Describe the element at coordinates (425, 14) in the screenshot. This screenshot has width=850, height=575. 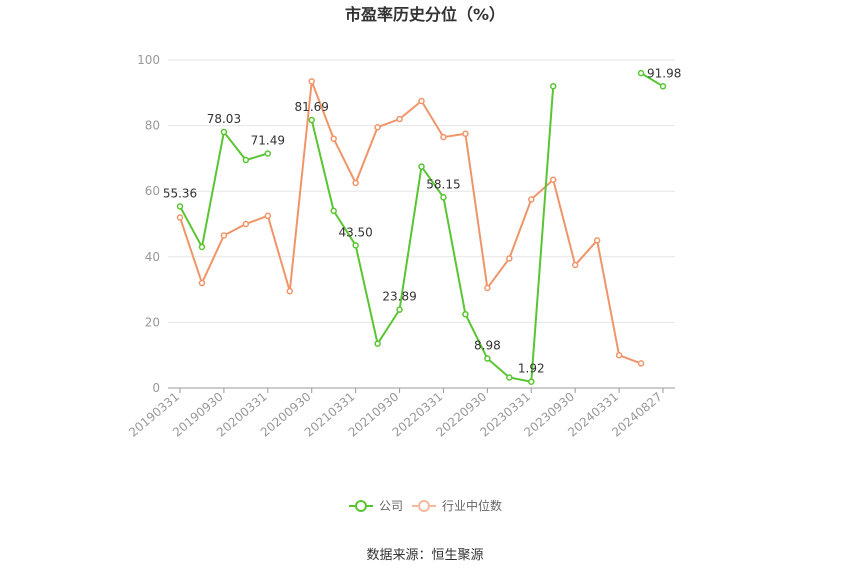
I see `chart-title: 市盈率历史分位（%）` at that location.